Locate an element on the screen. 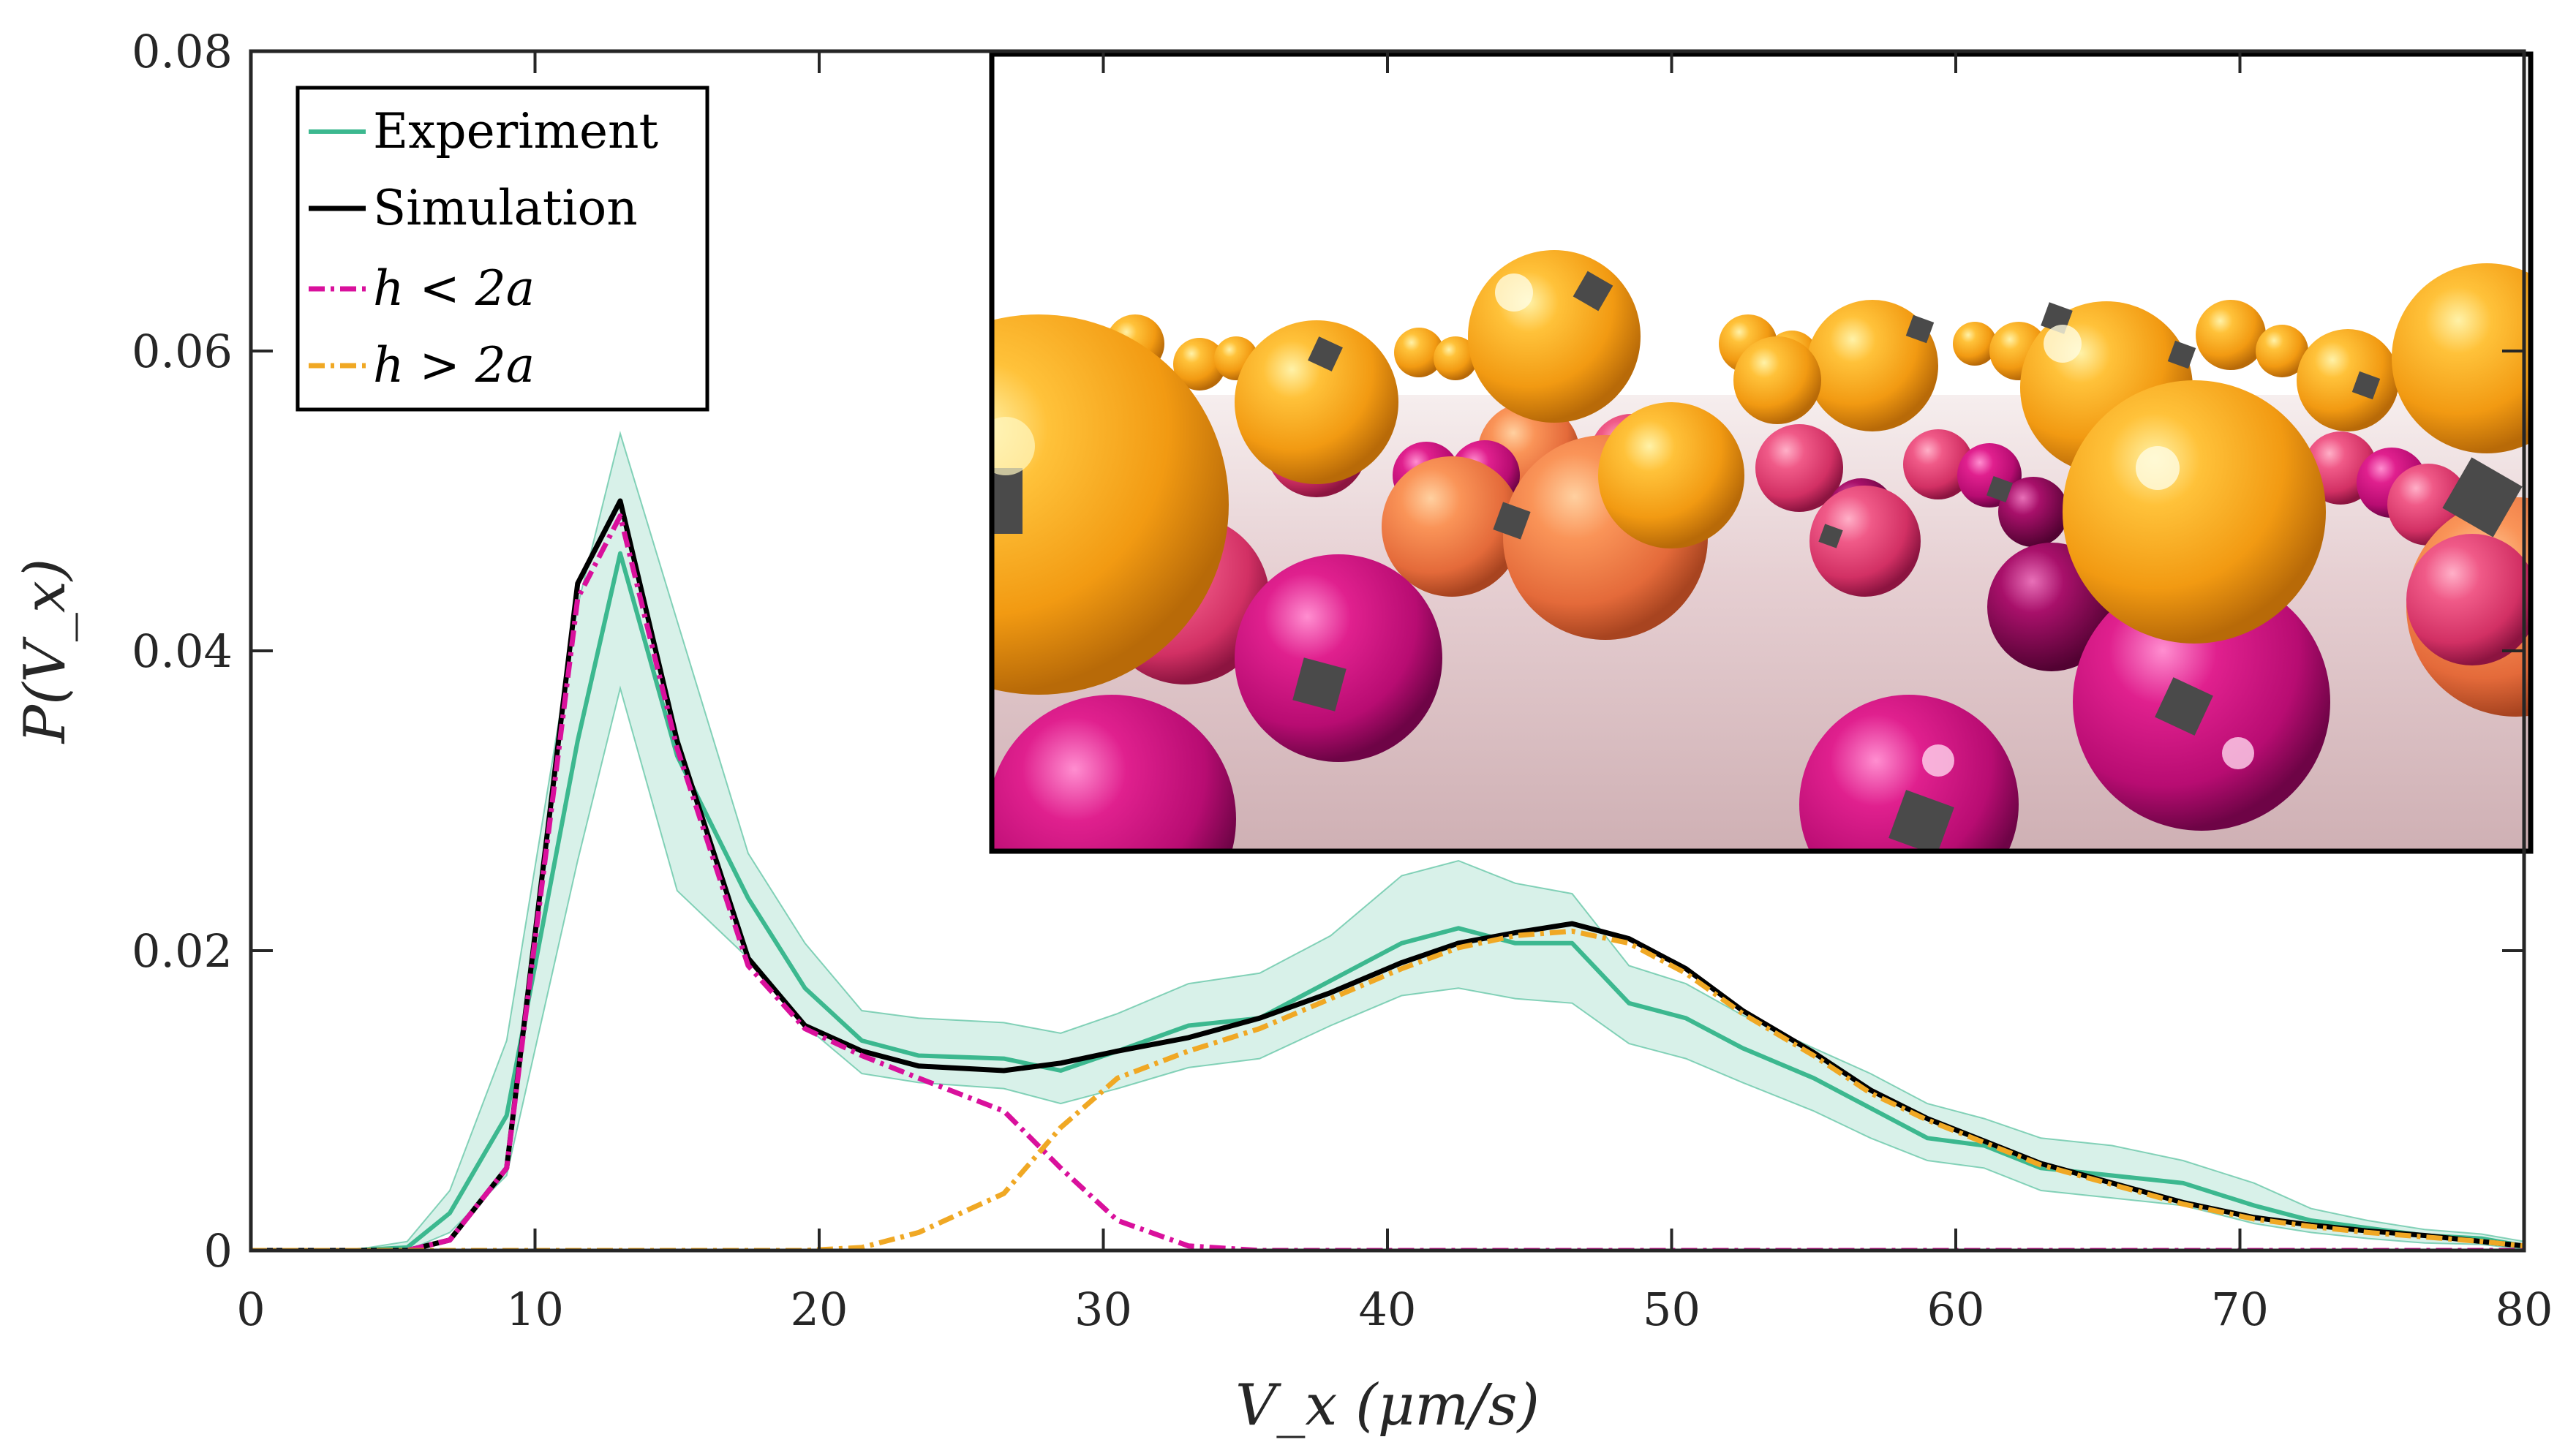 The image size is (2576, 1445). x-tick-label: 80 is located at coordinates (2524, 1309).